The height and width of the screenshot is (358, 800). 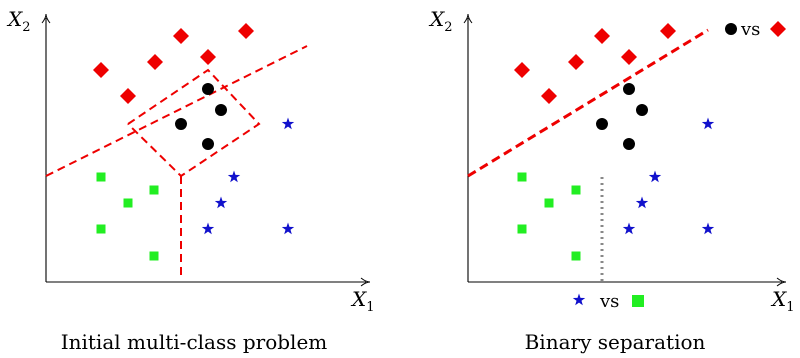 I want to click on right-caption: Binary separation, so click(x=615, y=342).